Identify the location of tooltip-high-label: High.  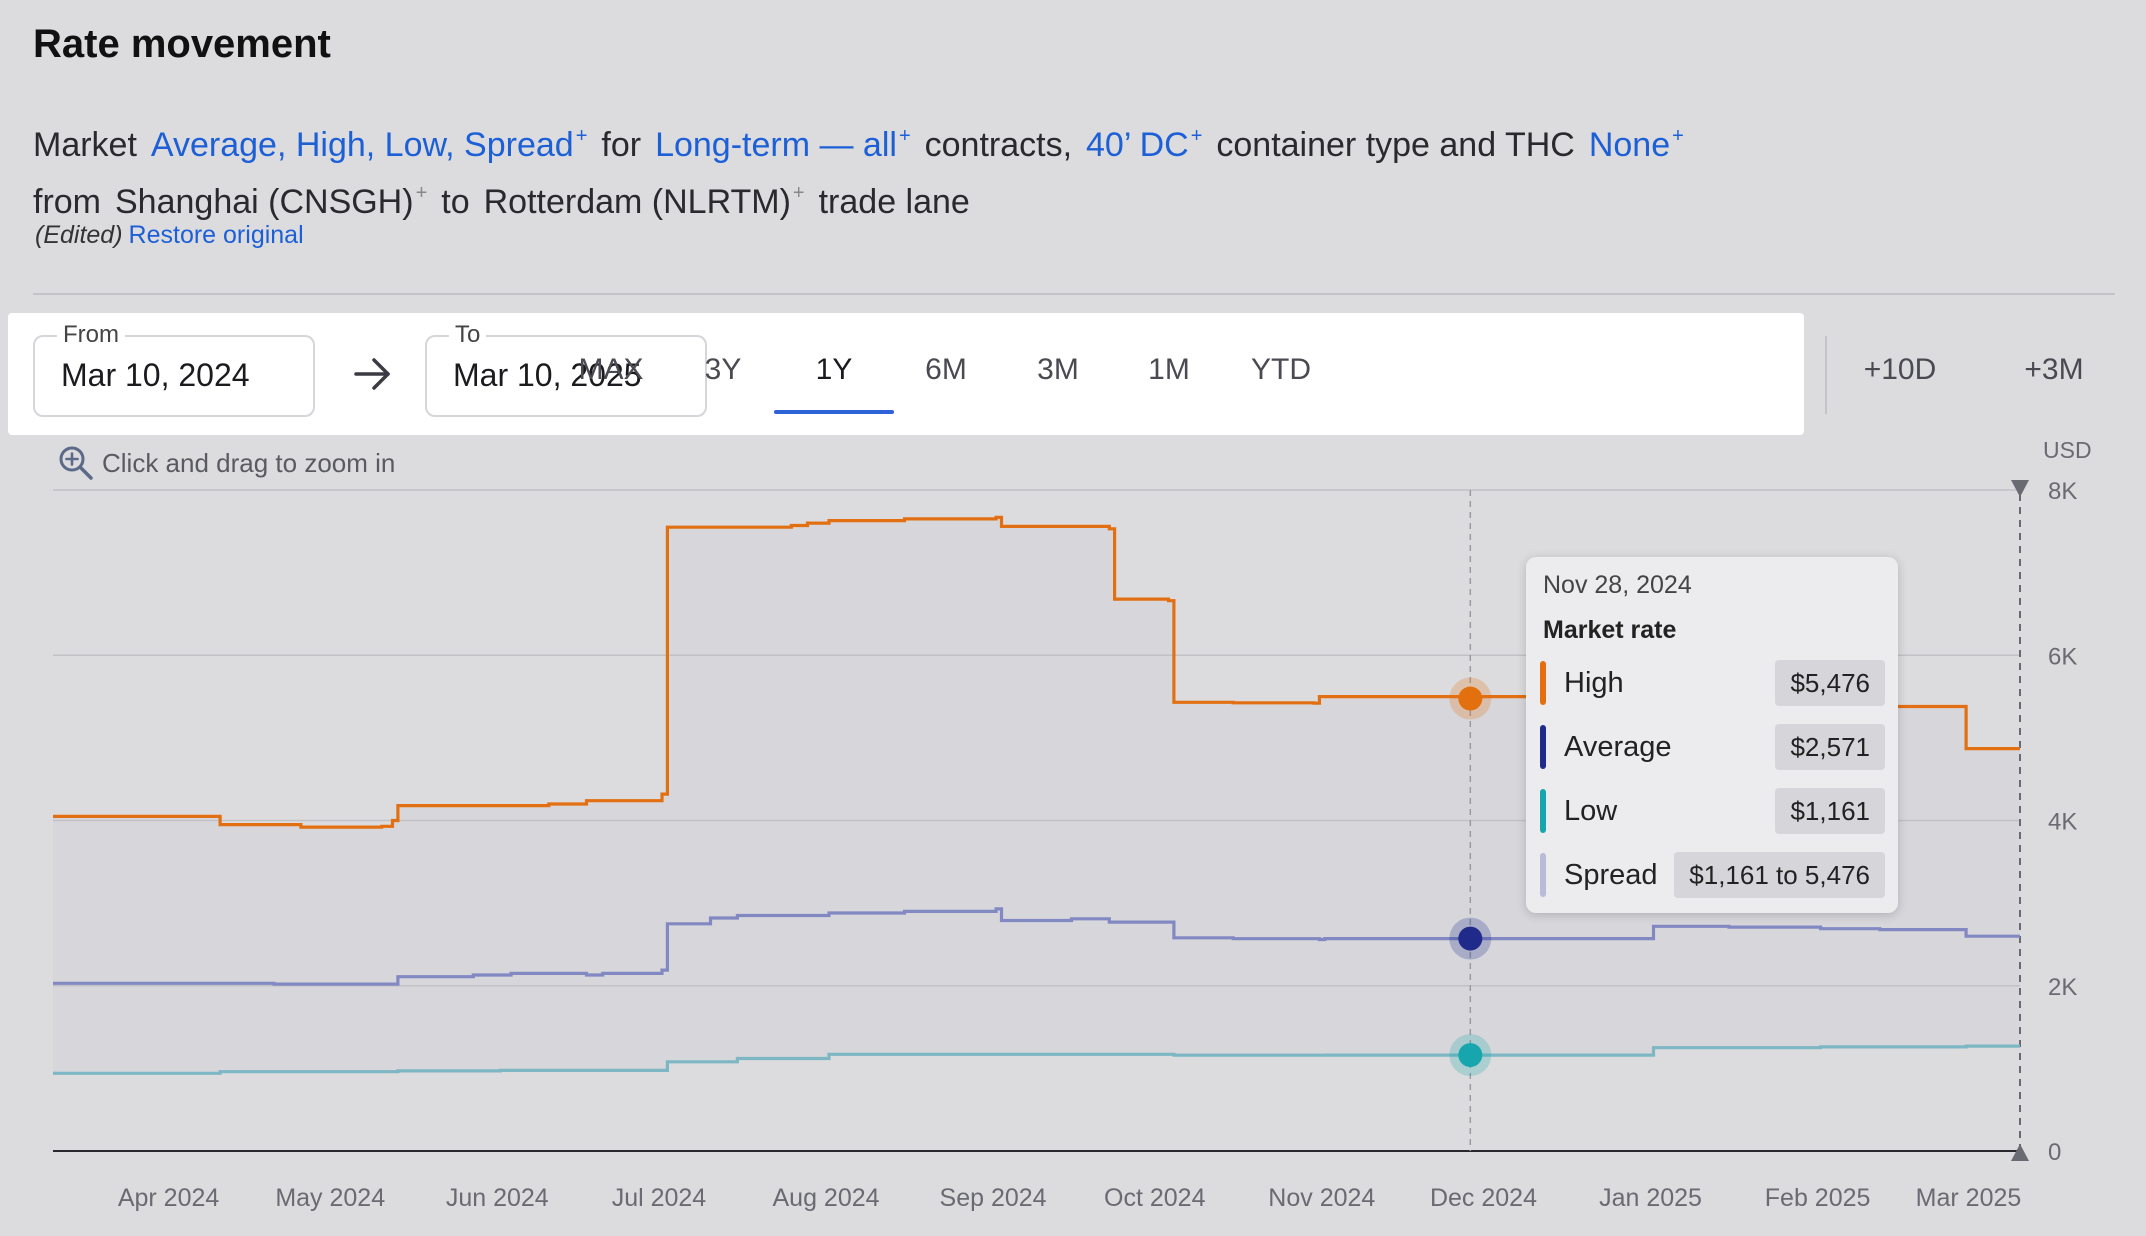
(1594, 683).